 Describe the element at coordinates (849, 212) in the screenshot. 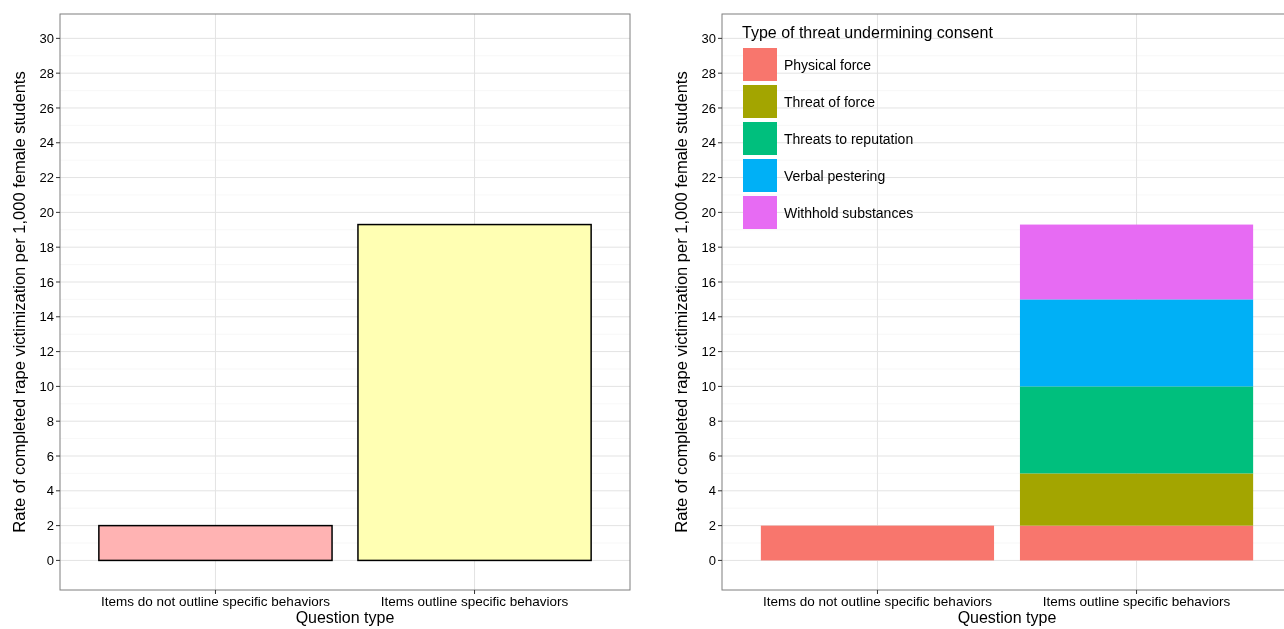

I see `legend-label: Withhold substances` at that location.